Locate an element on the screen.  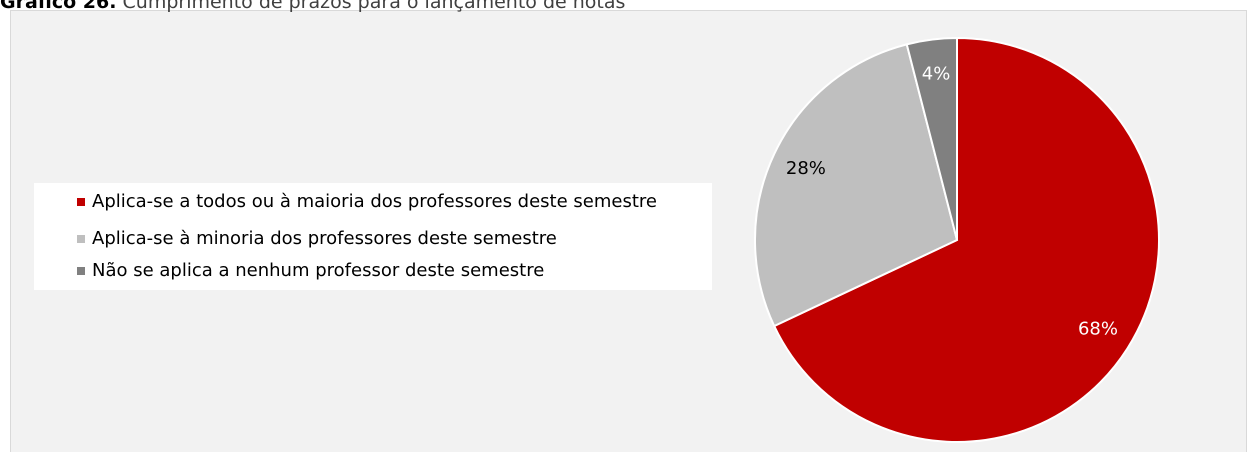
data-label: 28% is located at coordinates (806, 168).